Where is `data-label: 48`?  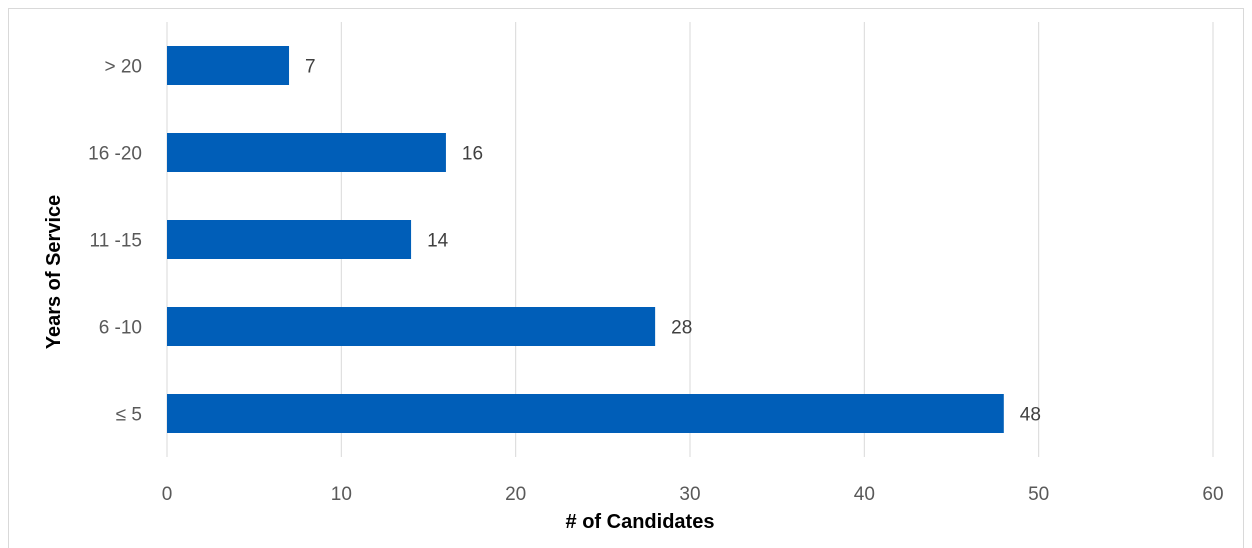 data-label: 48 is located at coordinates (1030, 415).